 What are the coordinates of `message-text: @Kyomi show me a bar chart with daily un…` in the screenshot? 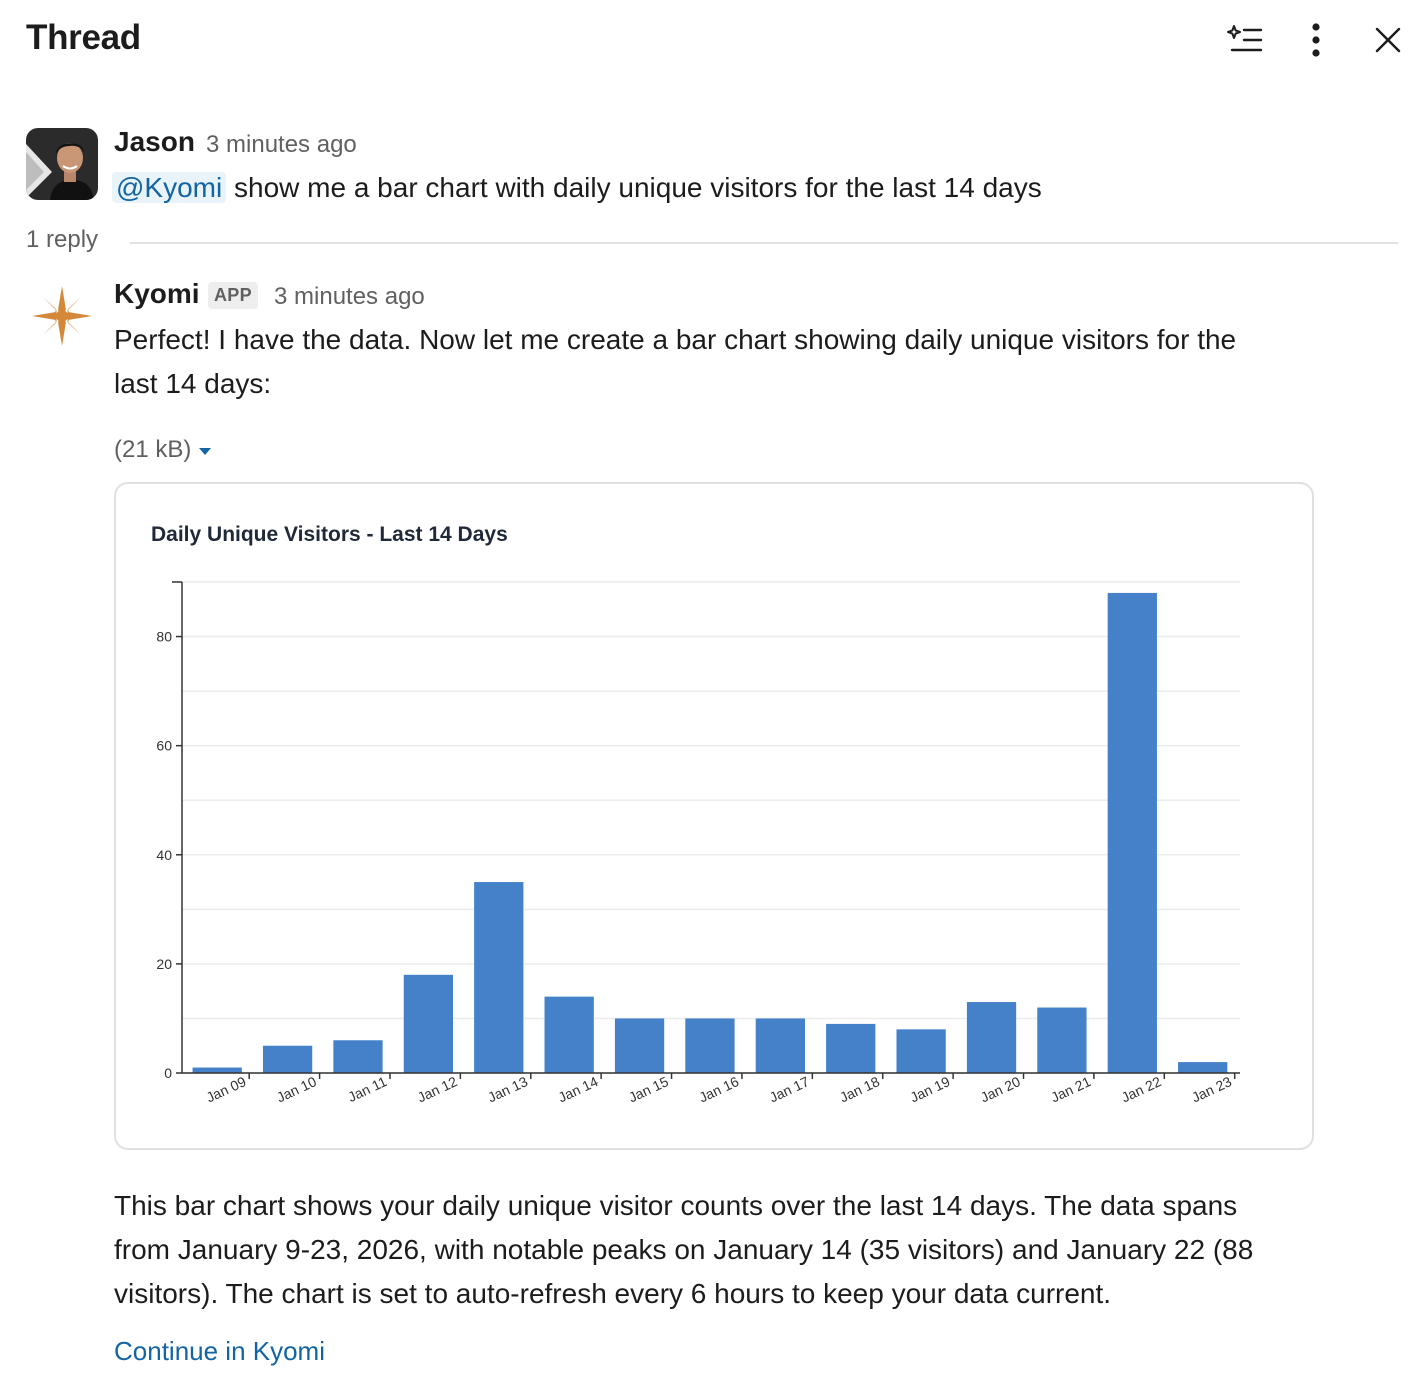 It's located at (577, 188).